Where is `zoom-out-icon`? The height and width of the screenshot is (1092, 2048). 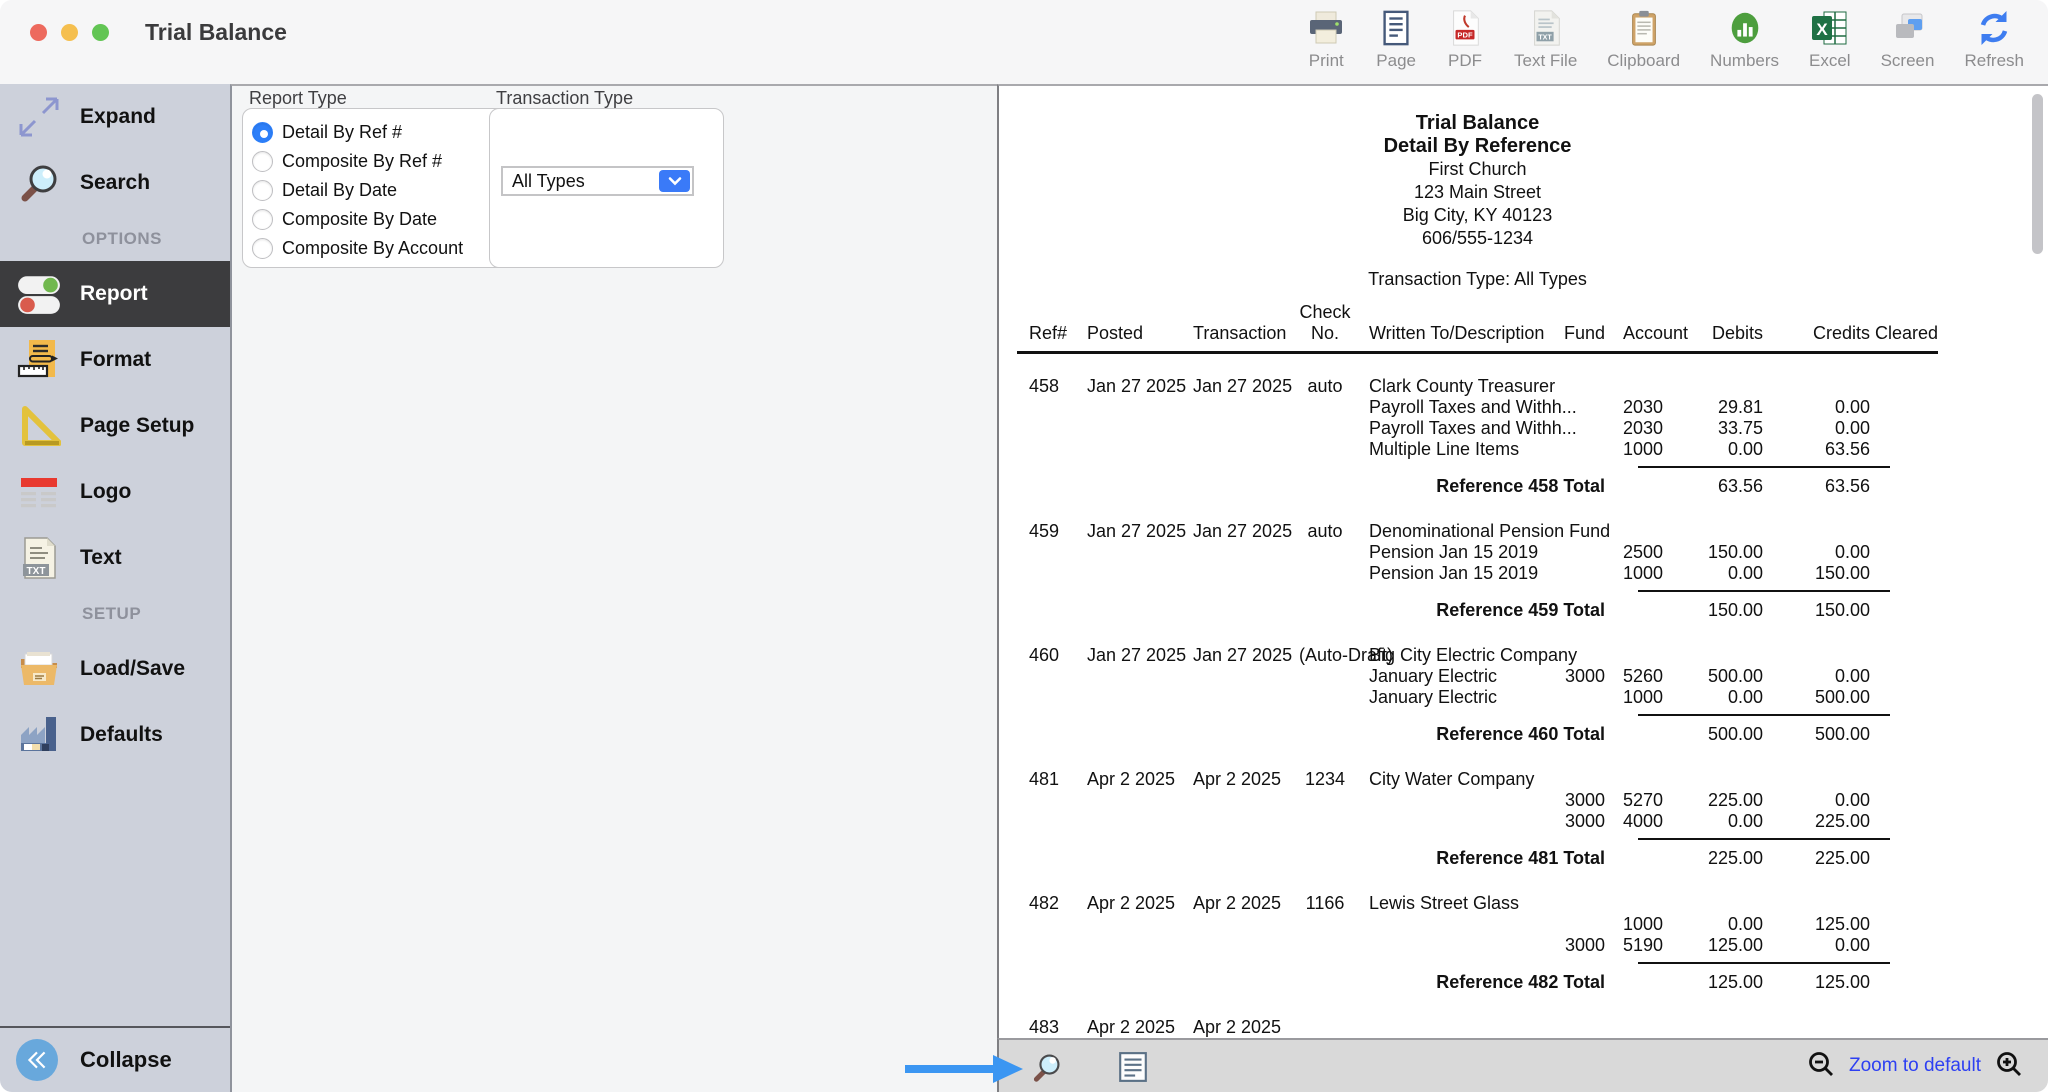 zoom-out-icon is located at coordinates (1821, 1066).